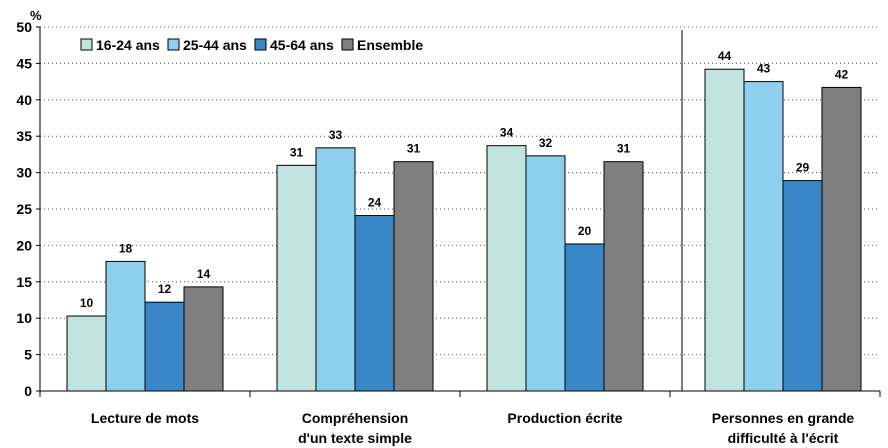 This screenshot has height=448, width=888. Describe the element at coordinates (546, 143) in the screenshot. I see `data-label: 32` at that location.